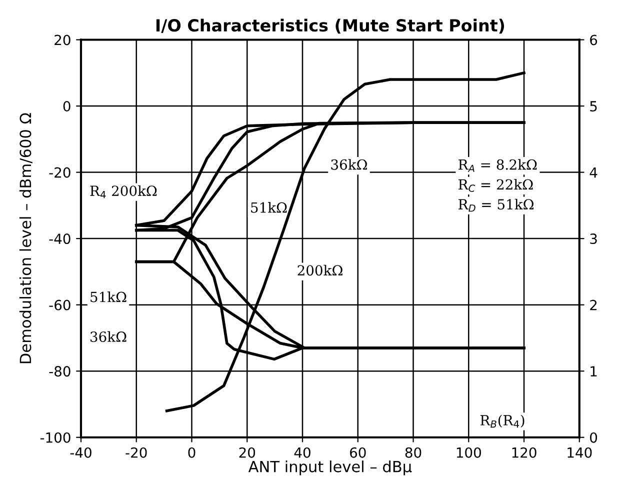 This screenshot has width=623, height=497. What do you see at coordinates (302, 452) in the screenshot?
I see `x-tick-label: 40` at bounding box center [302, 452].